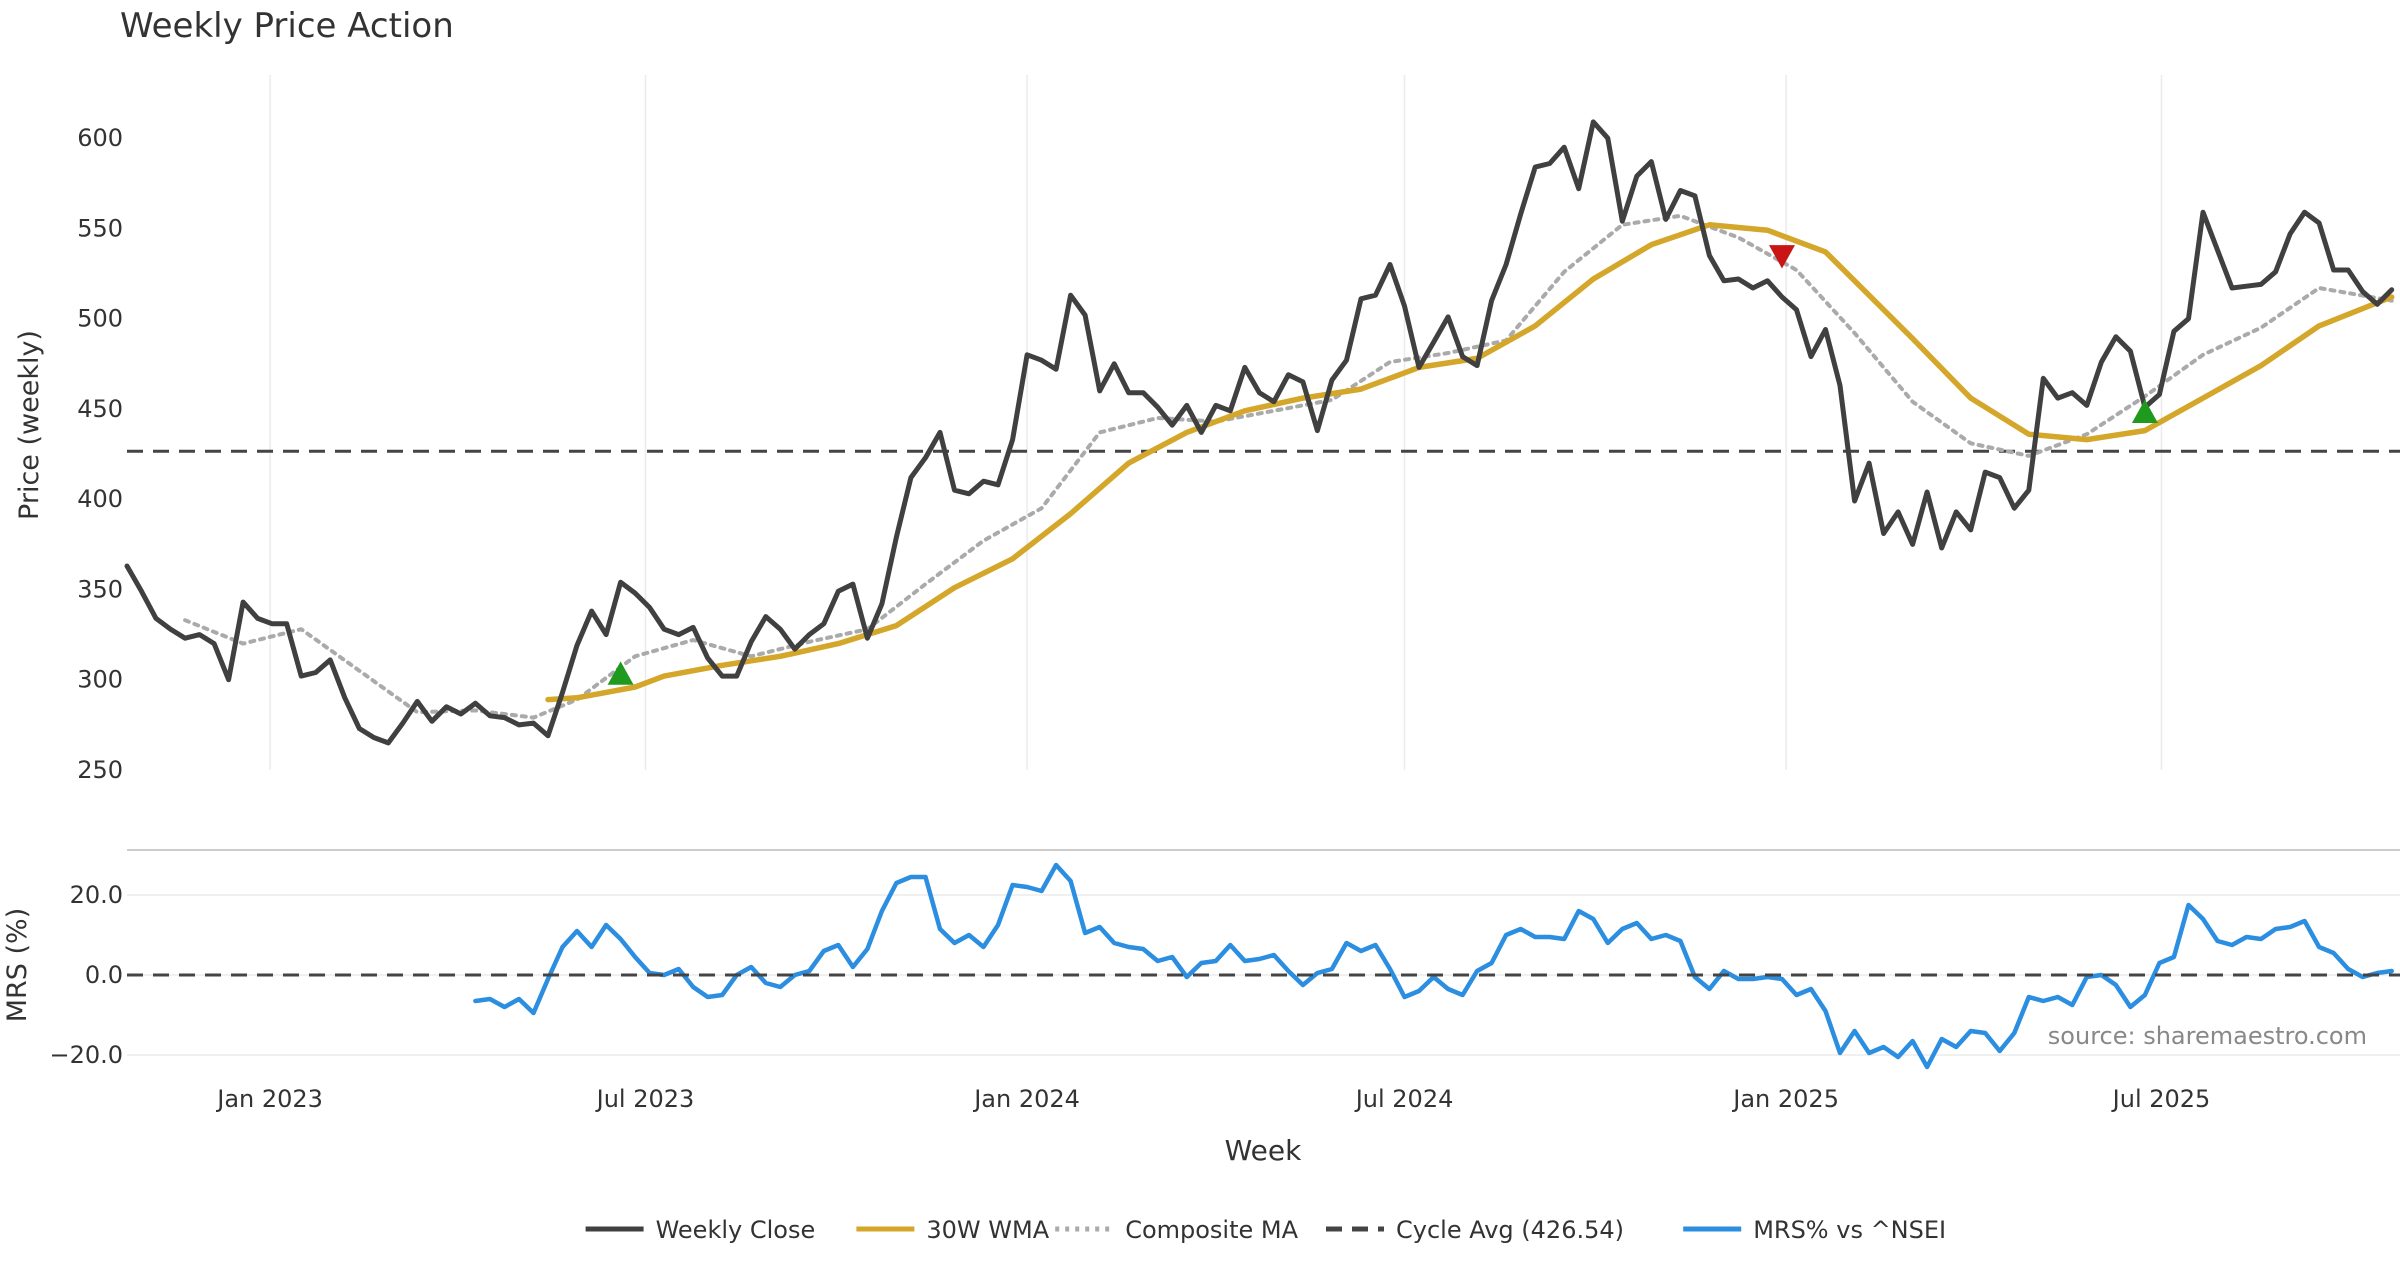  Describe the element at coordinates (17, 965) in the screenshot. I see `mrs-y-axis-label: MRS (%)` at that location.